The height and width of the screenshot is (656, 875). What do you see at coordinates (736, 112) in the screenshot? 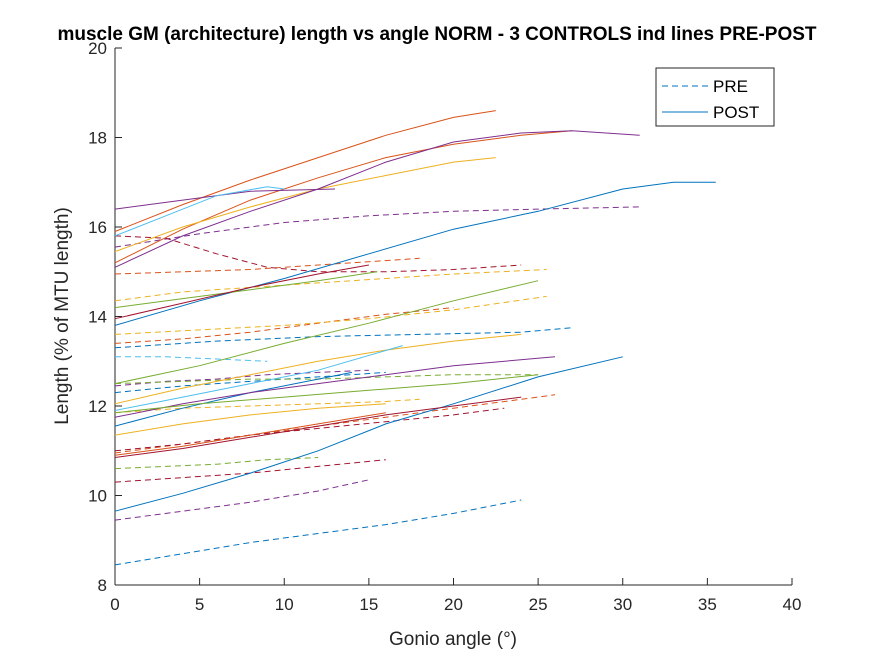
I see `legend-label: POST` at bounding box center [736, 112].